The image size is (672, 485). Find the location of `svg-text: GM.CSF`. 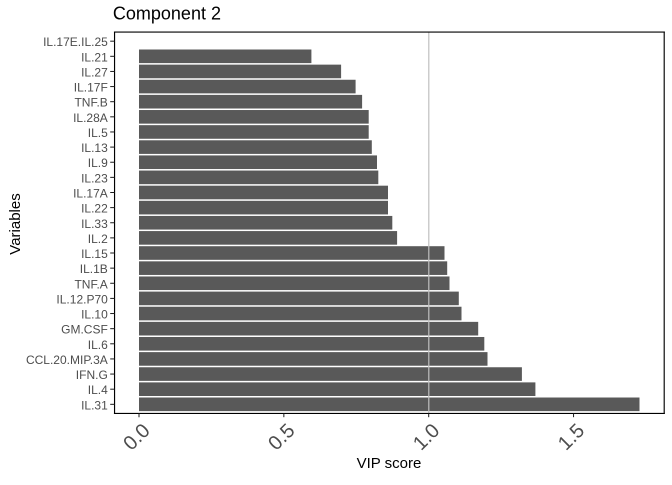

svg-text: GM.CSF is located at coordinates (84, 330).